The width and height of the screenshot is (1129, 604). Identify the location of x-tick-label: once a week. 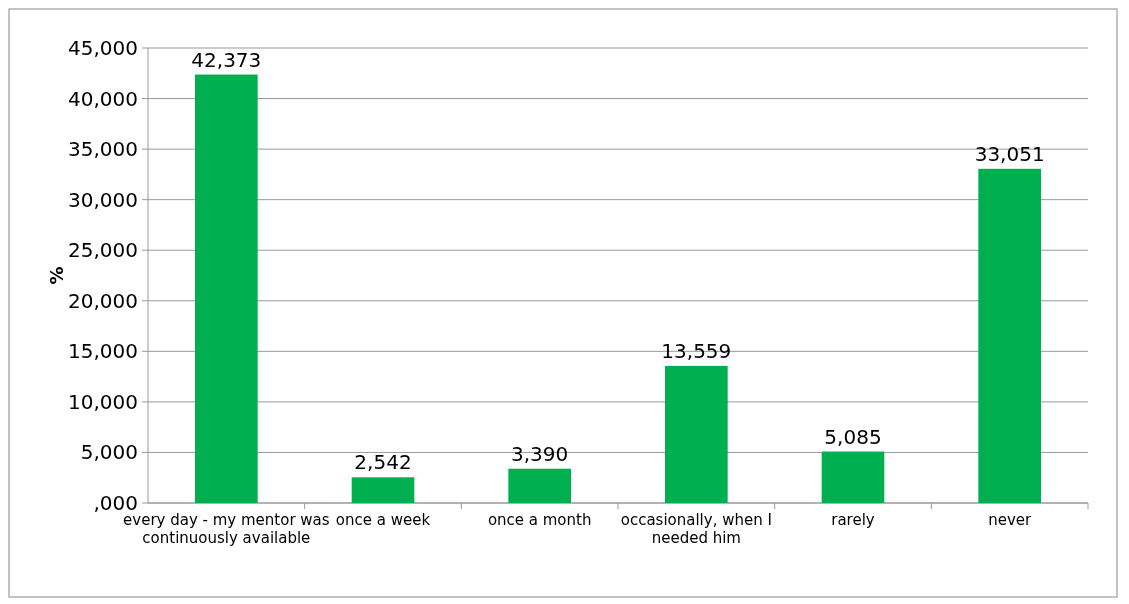
(383, 520).